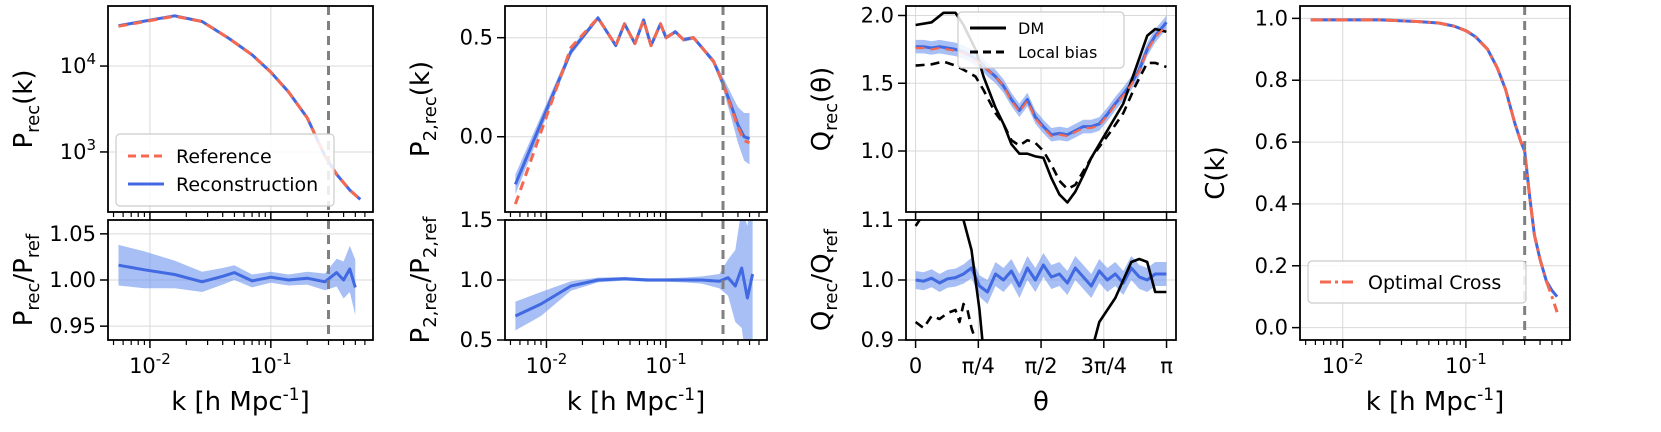 Image resolution: width=1661 pixels, height=432 pixels. I want to click on y-axis-label: C(k), so click(1216, 173).